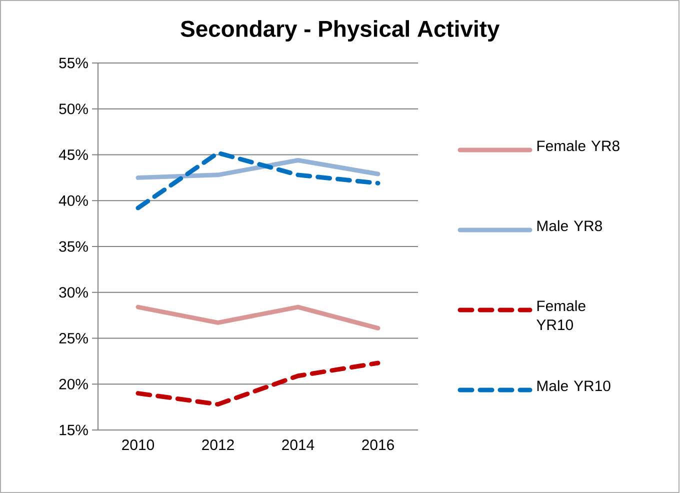 The height and width of the screenshot is (493, 682). I want to click on y-tick-label: 45%, so click(73, 155).